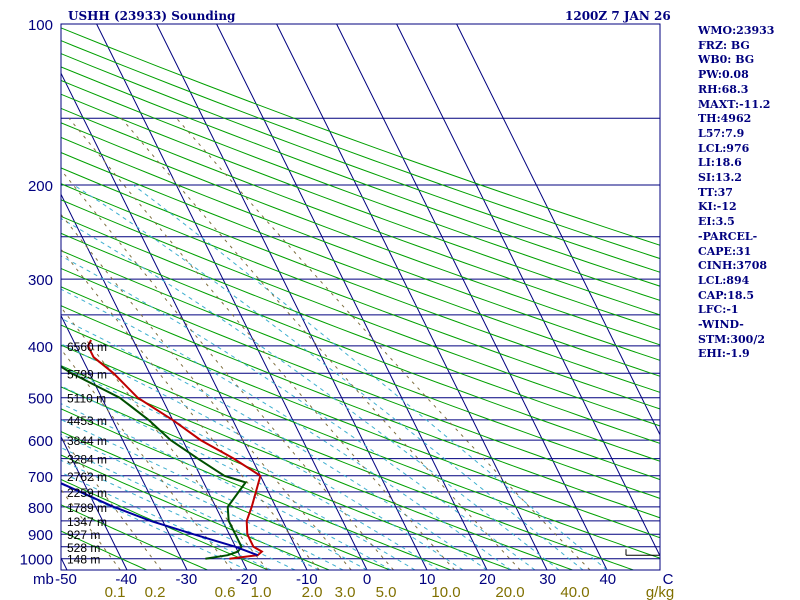 The height and width of the screenshot is (600, 800). What do you see at coordinates (83, 560) in the screenshot?
I see `height-label: 148 m` at bounding box center [83, 560].